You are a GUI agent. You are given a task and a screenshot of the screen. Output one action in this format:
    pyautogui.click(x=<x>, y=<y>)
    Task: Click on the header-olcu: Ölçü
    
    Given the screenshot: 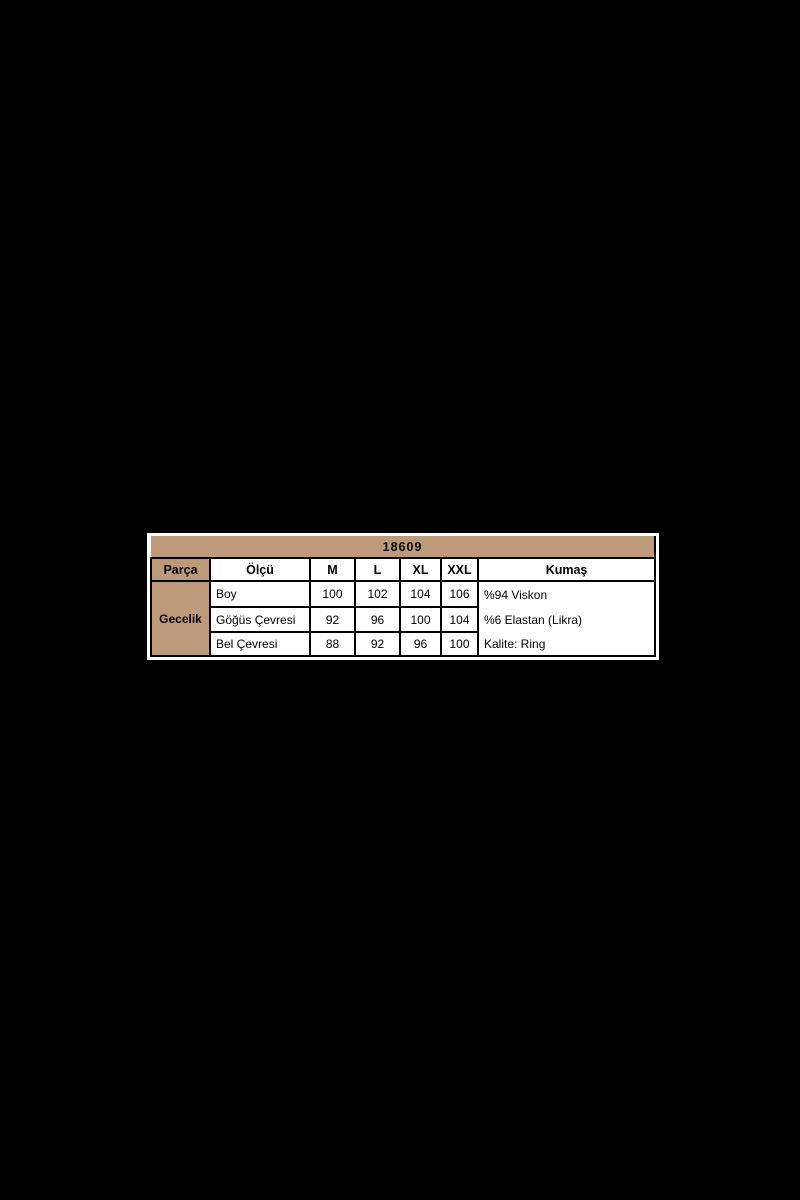 What is the action you would take?
    pyautogui.click(x=260, y=569)
    